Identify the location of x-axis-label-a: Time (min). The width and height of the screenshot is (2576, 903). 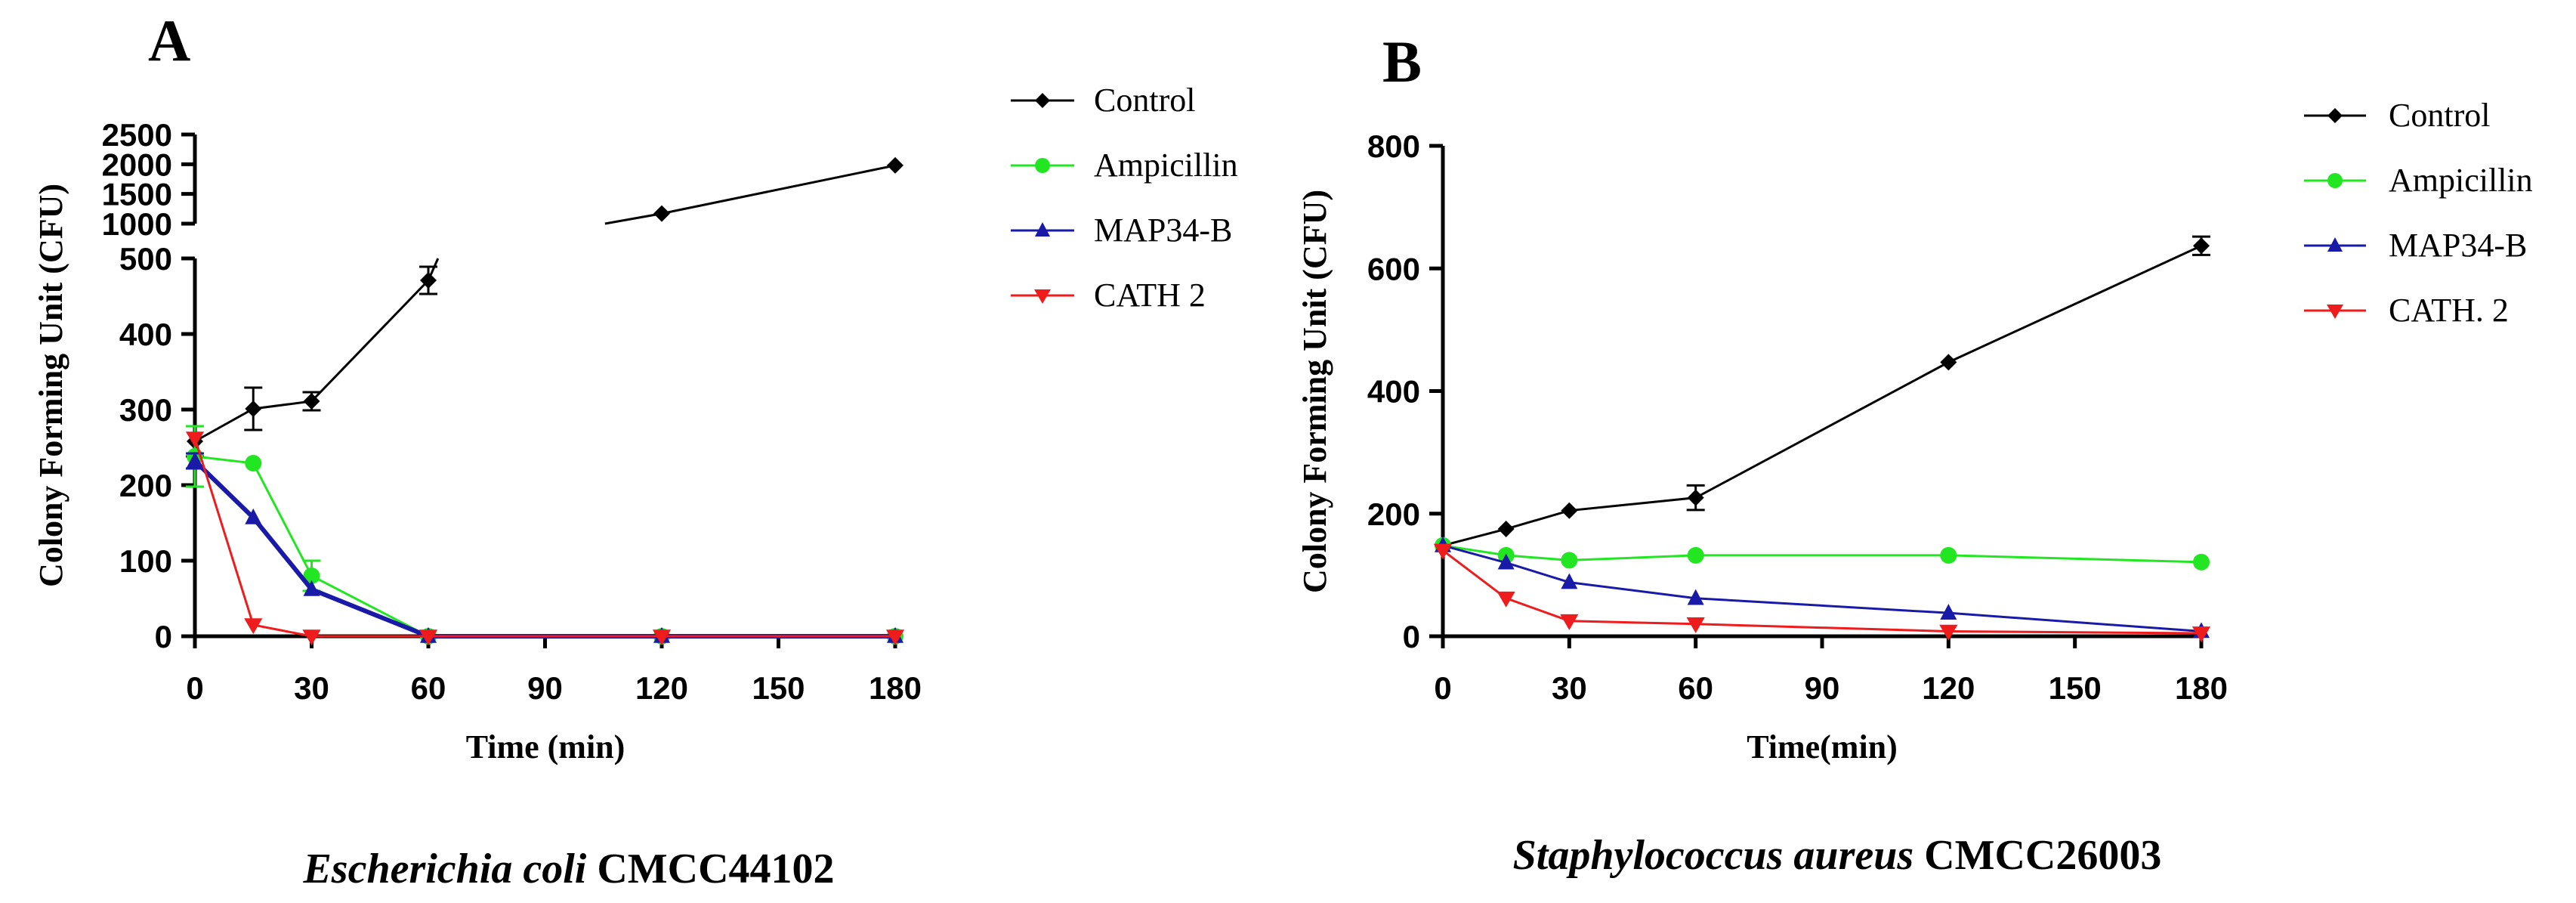
(545, 746).